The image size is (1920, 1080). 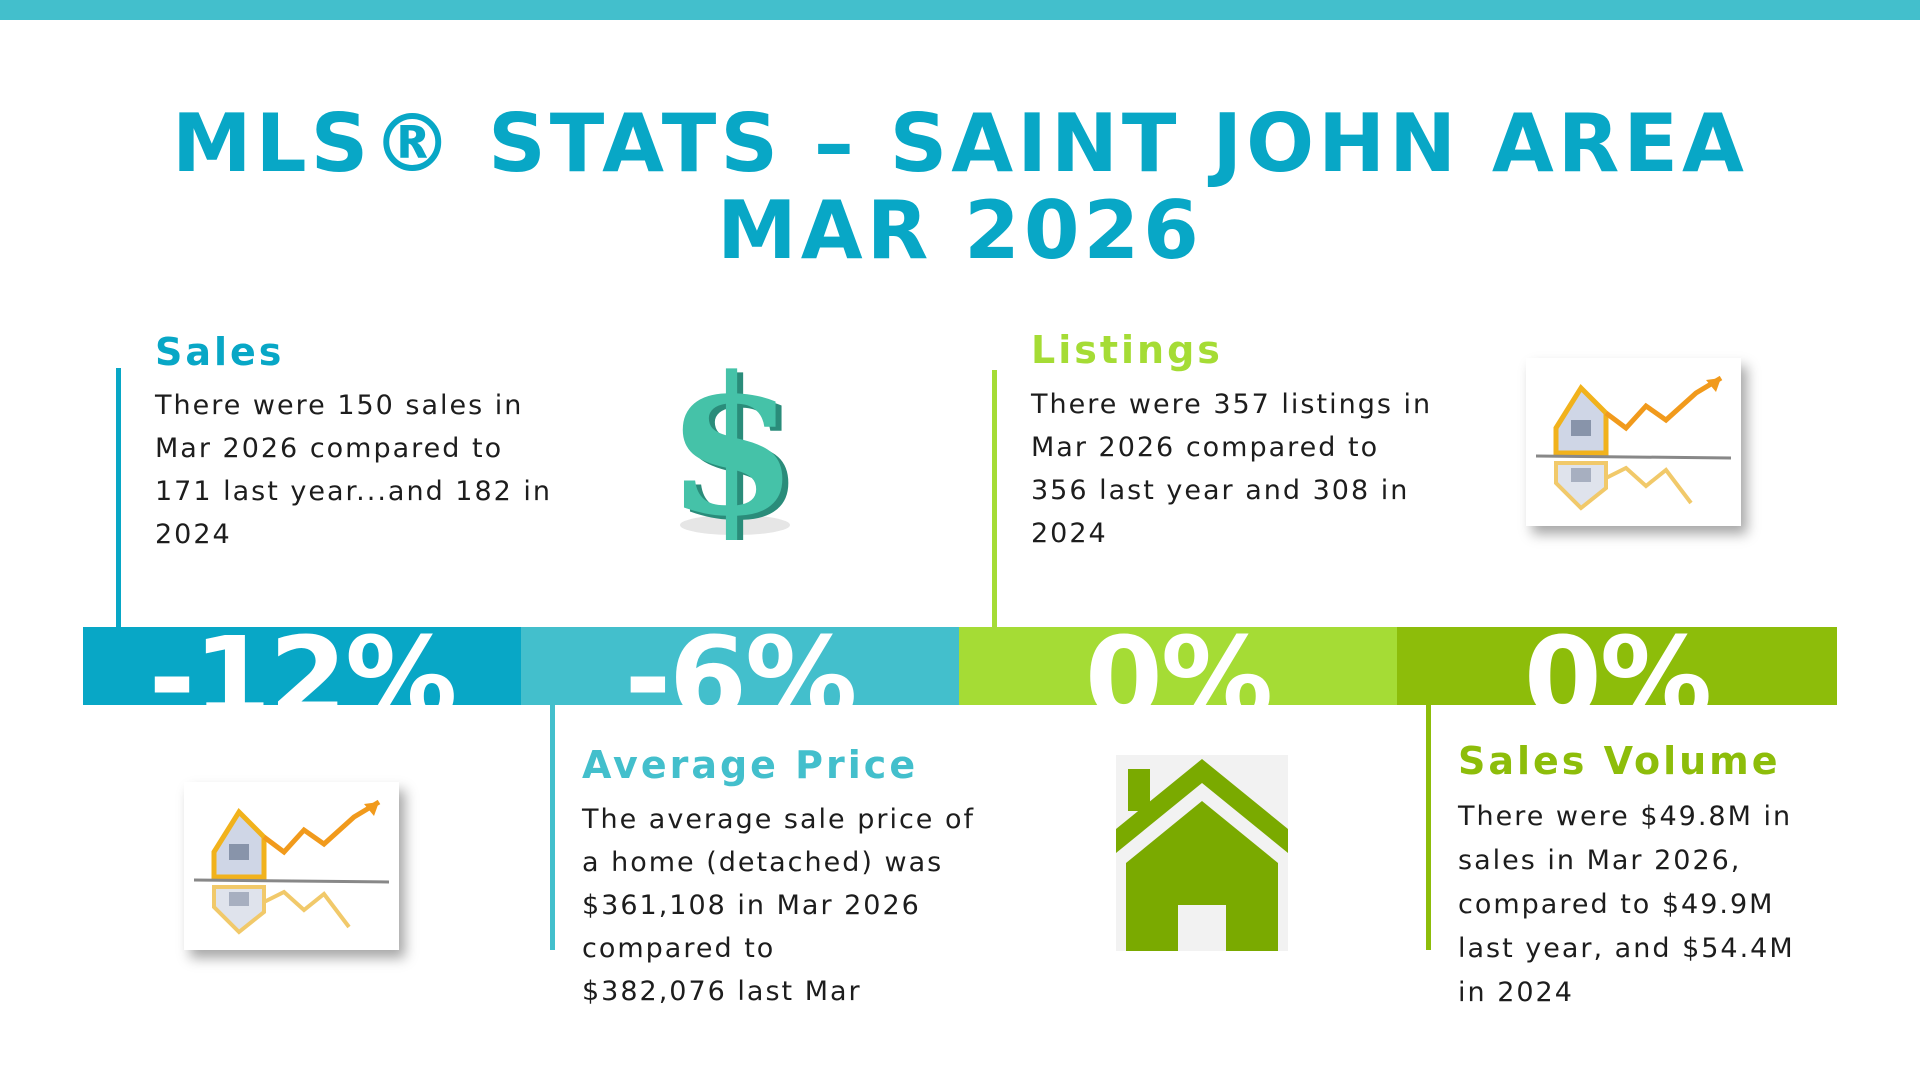 I want to click on page-title-line1: MLS® STATS – SAINT JOHN AREA, so click(x=960, y=143).